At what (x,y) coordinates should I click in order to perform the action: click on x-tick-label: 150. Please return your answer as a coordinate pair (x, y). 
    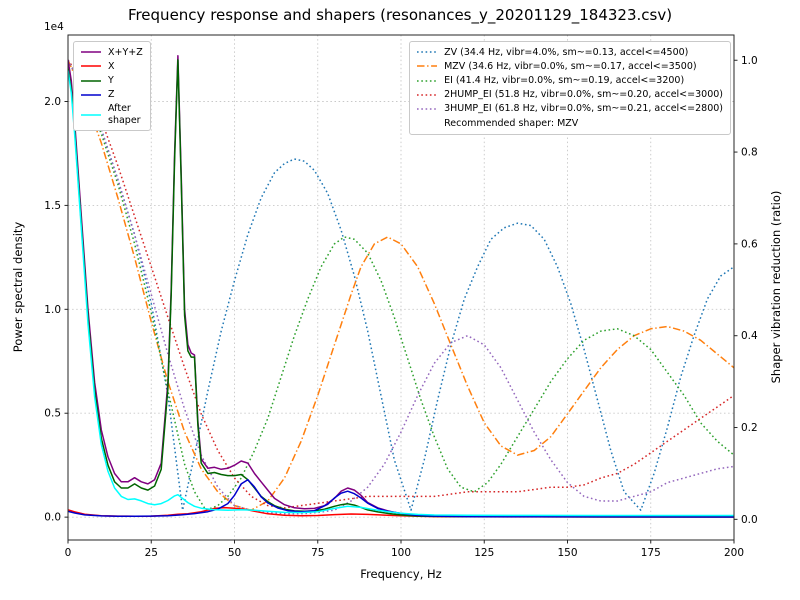
    Looking at the image, I should click on (567, 553).